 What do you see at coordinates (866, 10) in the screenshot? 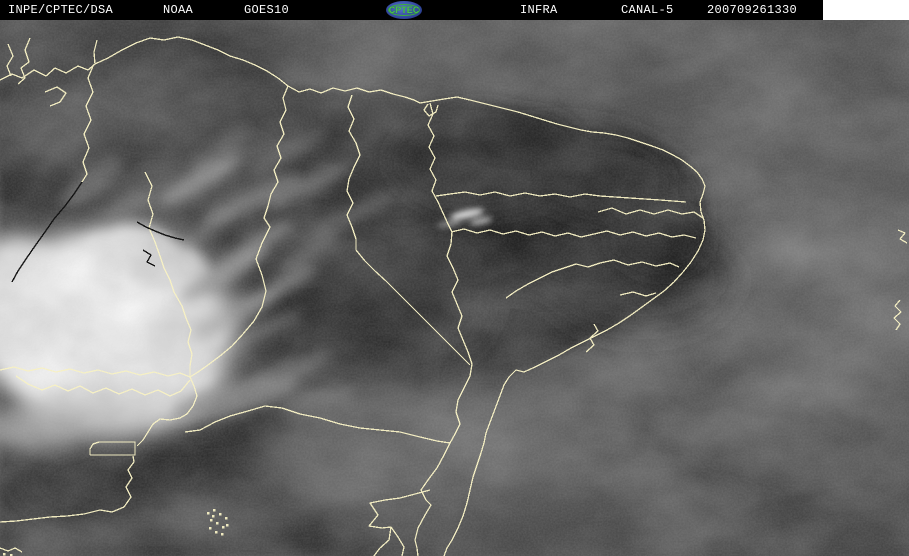
I see `banner-corner-box` at bounding box center [866, 10].